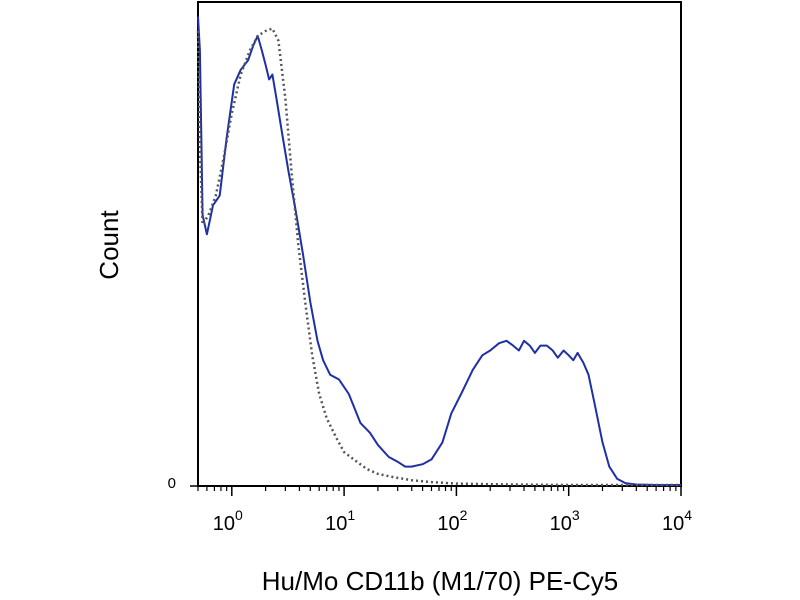  I want to click on y-axis-ticks: 0, so click(183, 483).